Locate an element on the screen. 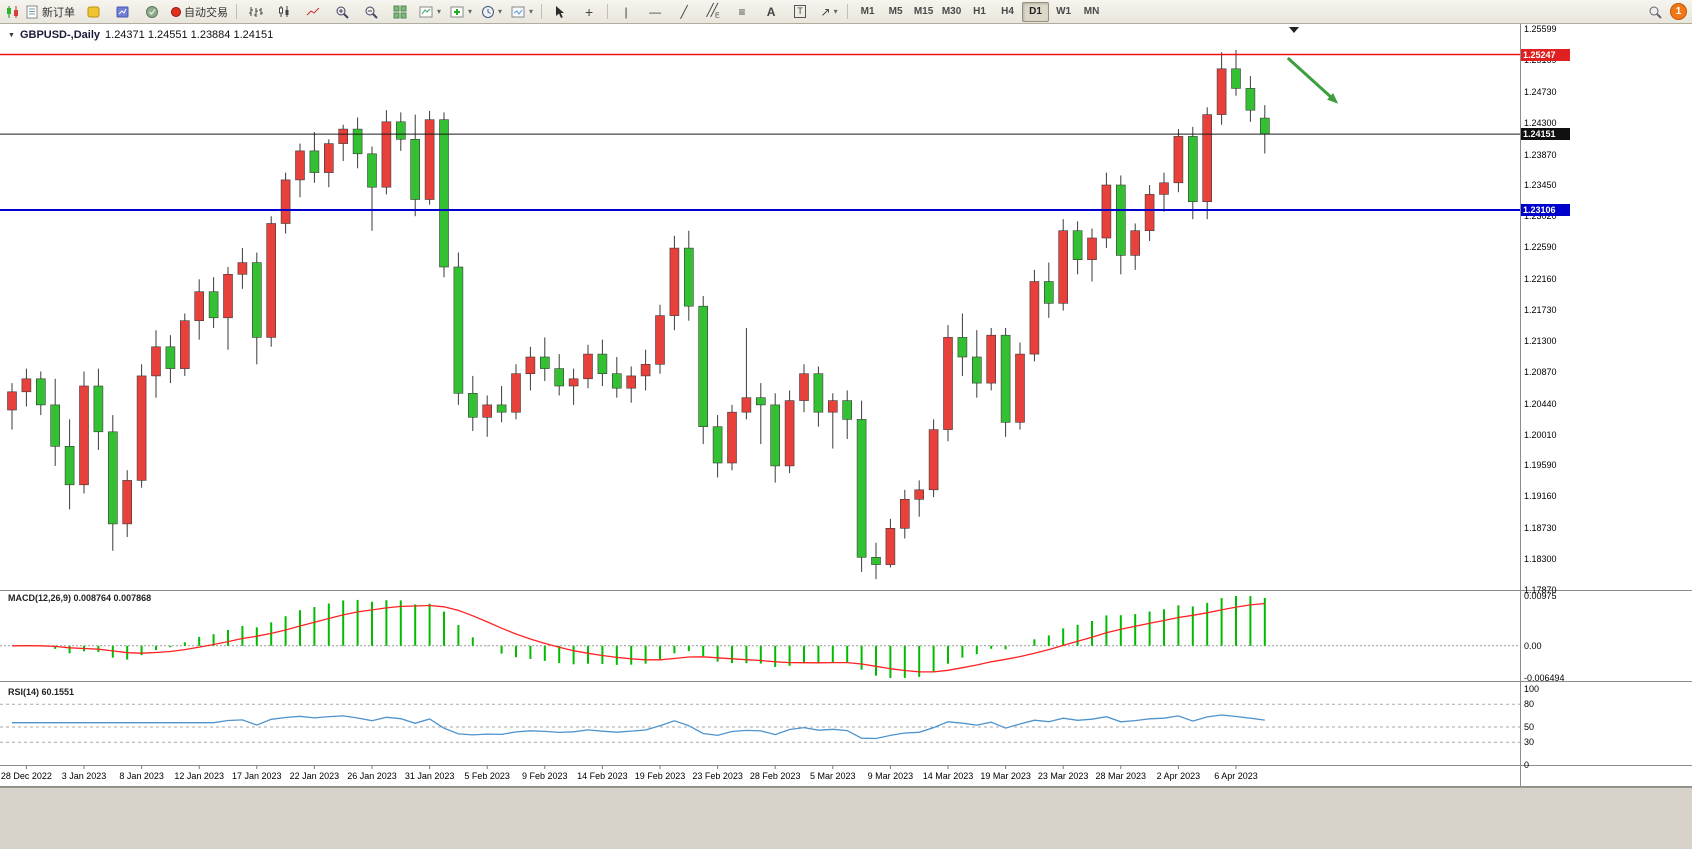  text-tool-button: A is located at coordinates (771, 12).